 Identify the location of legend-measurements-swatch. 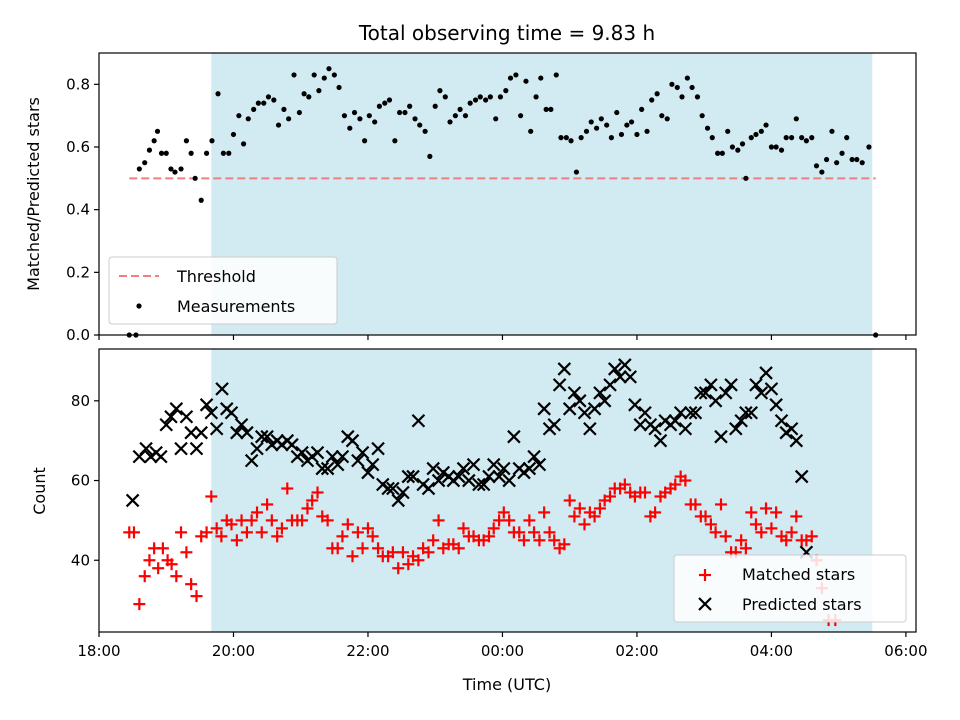
(139, 306).